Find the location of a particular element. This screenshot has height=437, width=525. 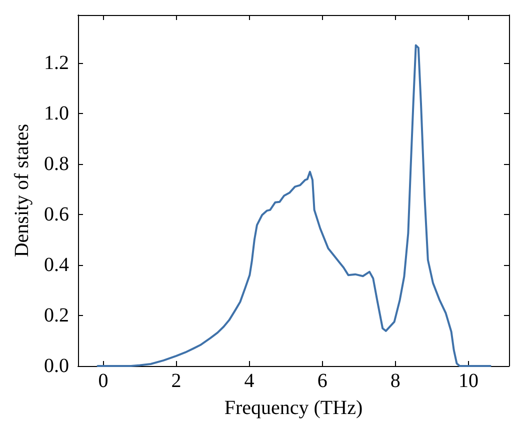

x-tick-label: 4 is located at coordinates (249, 381).